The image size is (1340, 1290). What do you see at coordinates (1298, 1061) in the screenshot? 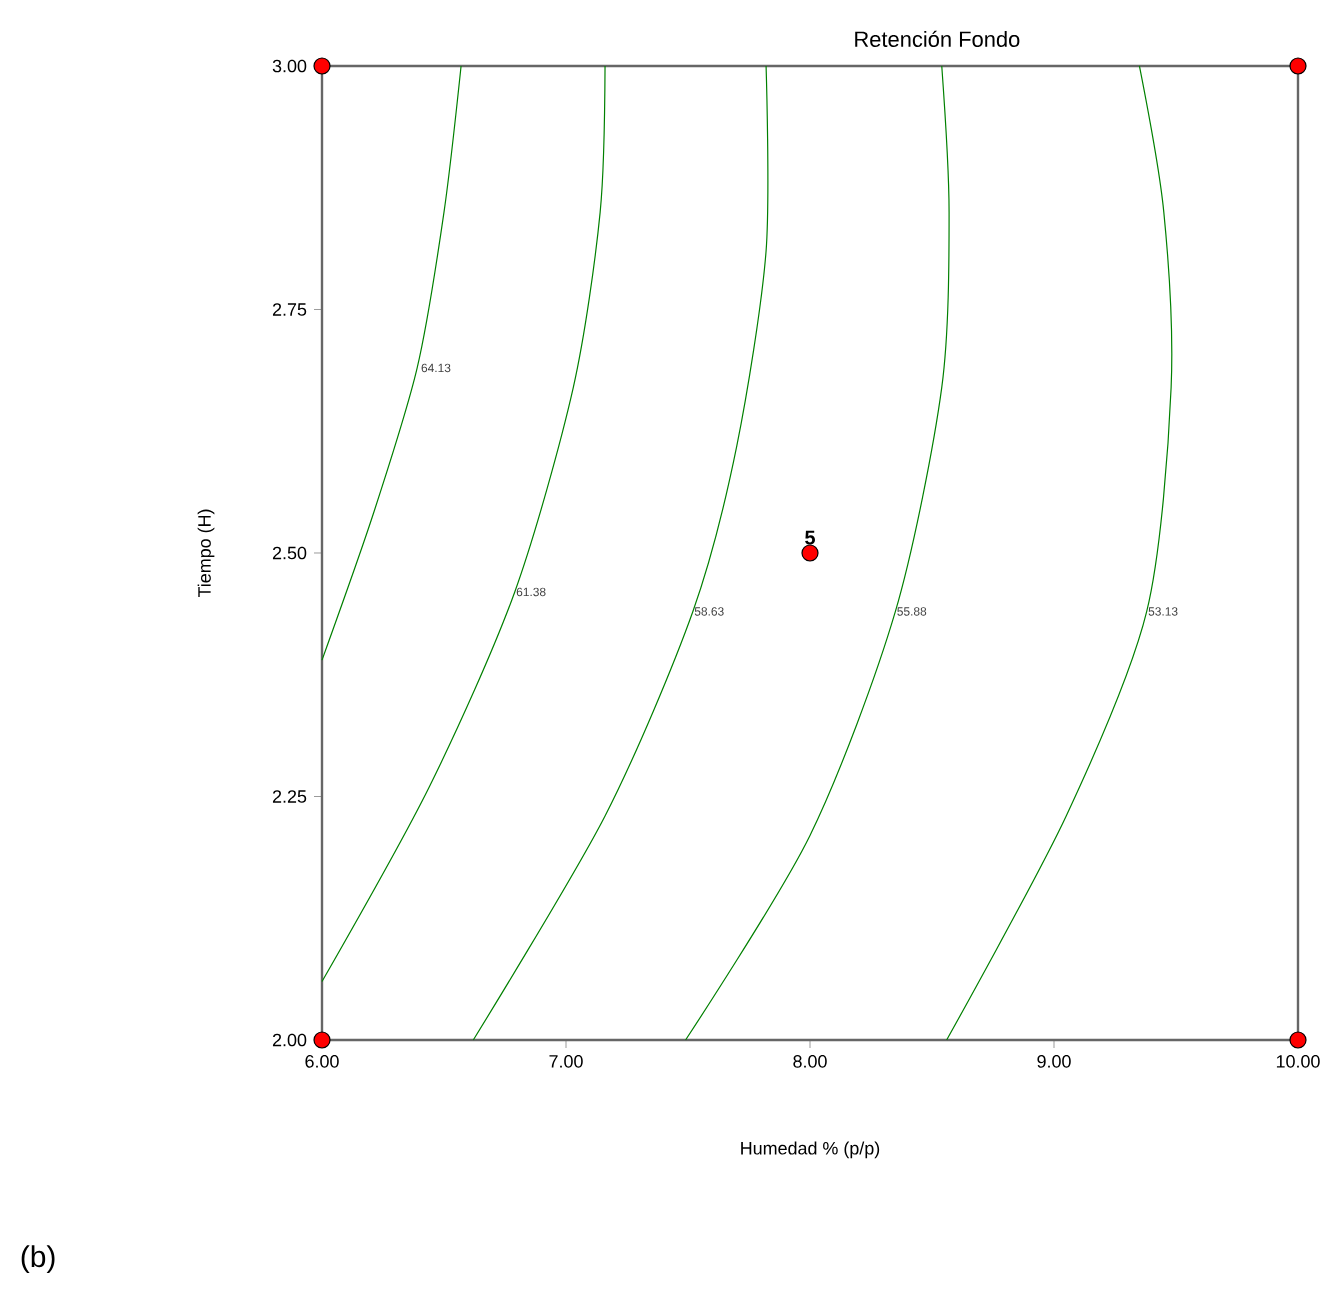
I see `x-tick-label: 10.00` at bounding box center [1298, 1061].